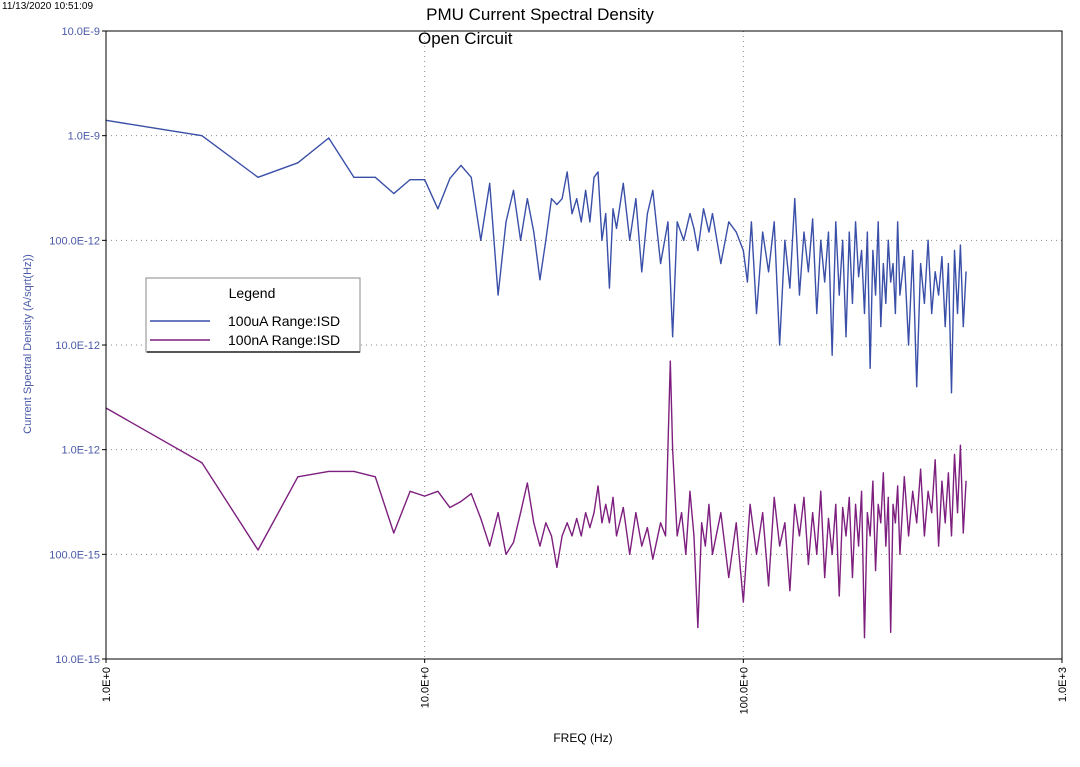 The image size is (1080, 767). I want to click on y-axis-label: Current Spectral Density (A/sqrt(Hz)), so click(28, 344).